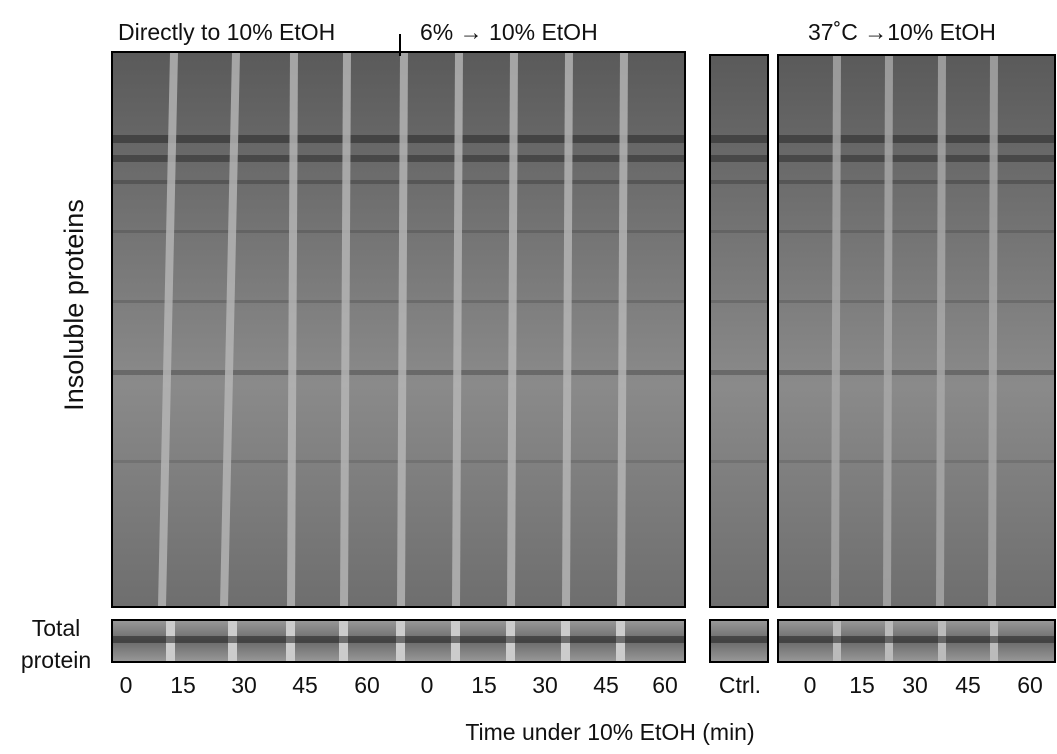 The height and width of the screenshot is (754, 1057). Describe the element at coordinates (226, 32) in the screenshot. I see `group-label: Directly to 10% EtOH` at that location.